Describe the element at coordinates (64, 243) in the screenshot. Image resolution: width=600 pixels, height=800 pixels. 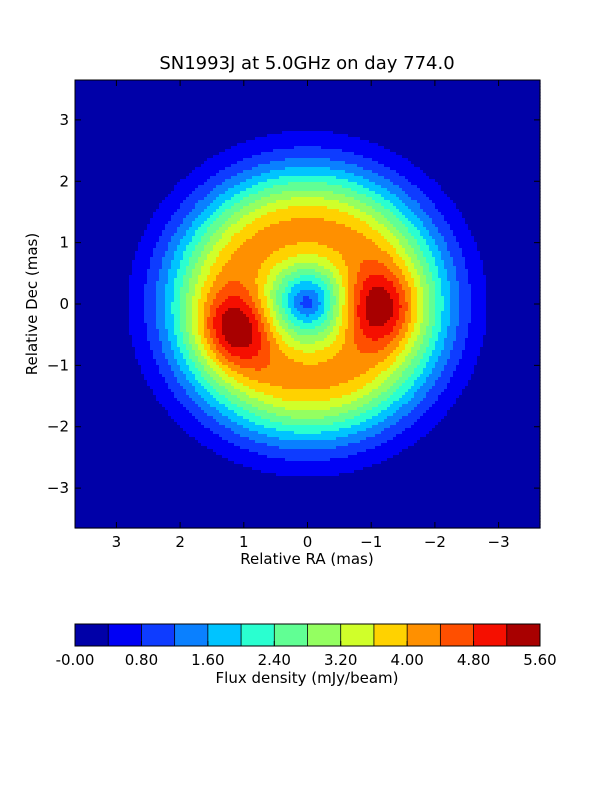
I see `y-tick-label: 1` at that location.